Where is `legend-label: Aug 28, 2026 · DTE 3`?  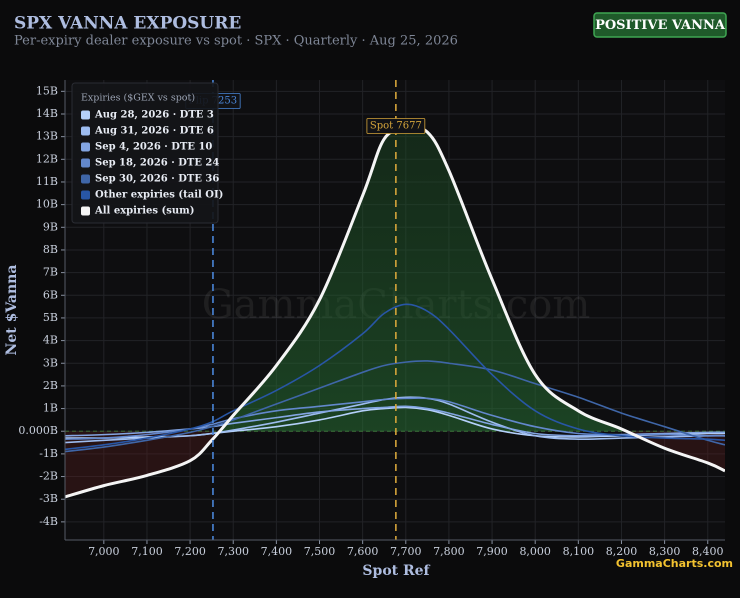 legend-label: Aug 28, 2026 · DTE 3 is located at coordinates (154, 115).